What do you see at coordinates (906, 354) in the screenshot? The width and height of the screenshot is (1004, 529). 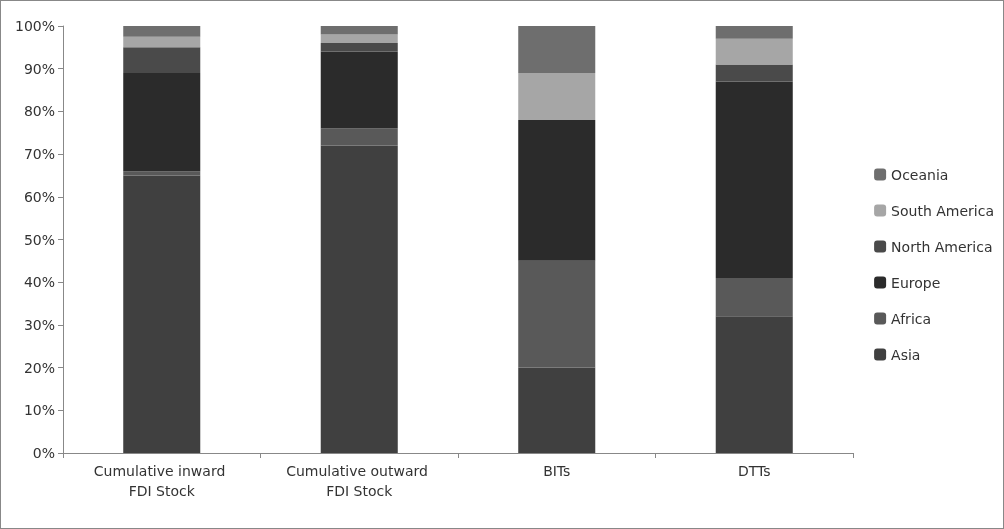 I see `legend-label: Asia` at bounding box center [906, 354].